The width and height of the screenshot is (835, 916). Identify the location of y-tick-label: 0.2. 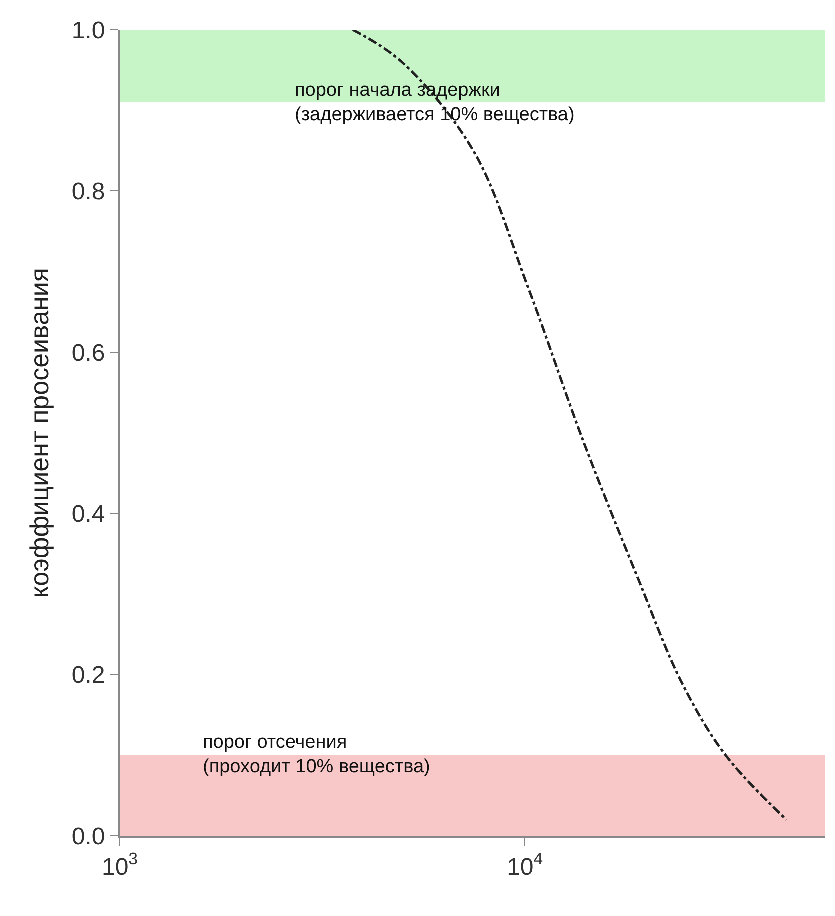
(89, 676).